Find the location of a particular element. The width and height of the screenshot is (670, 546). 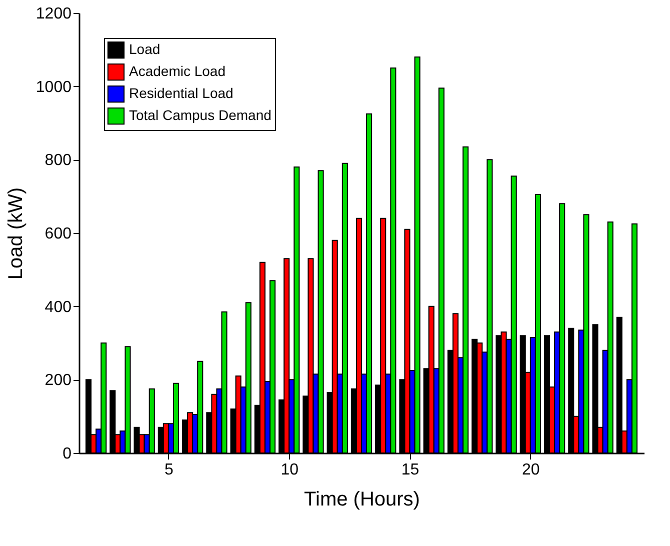

legend-label: Total Campus Demand is located at coordinates (200, 115).